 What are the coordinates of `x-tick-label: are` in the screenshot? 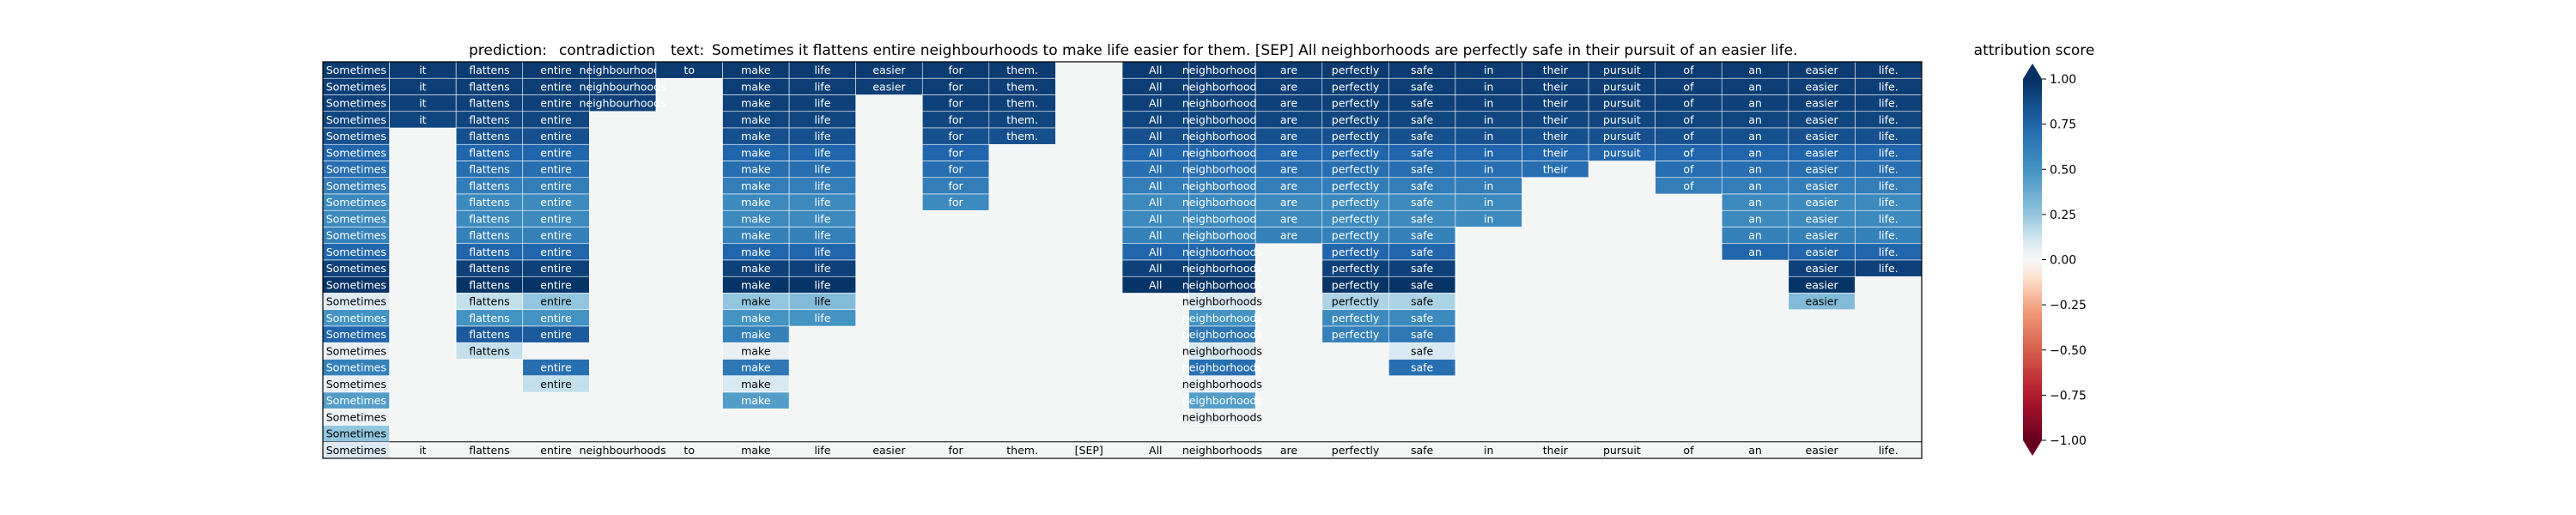 It's located at (1289, 450).